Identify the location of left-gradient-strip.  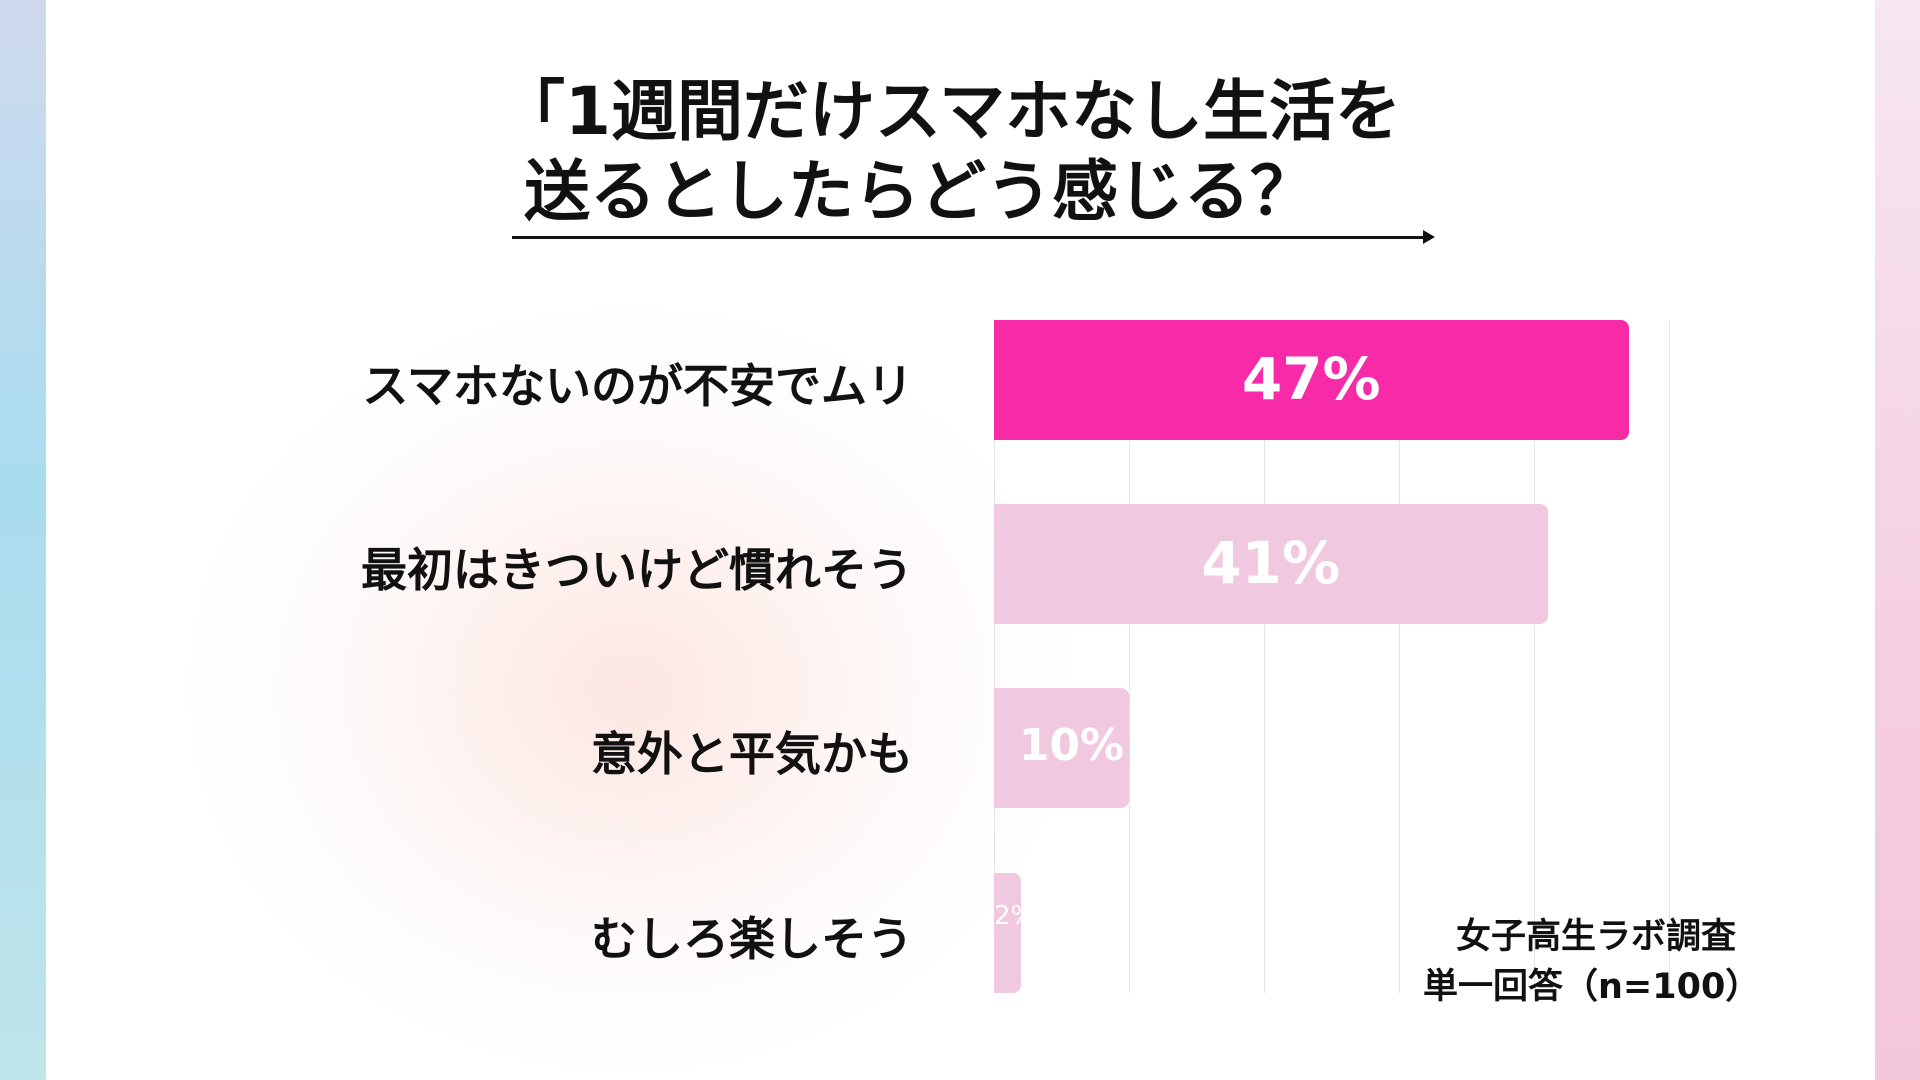
(23, 540).